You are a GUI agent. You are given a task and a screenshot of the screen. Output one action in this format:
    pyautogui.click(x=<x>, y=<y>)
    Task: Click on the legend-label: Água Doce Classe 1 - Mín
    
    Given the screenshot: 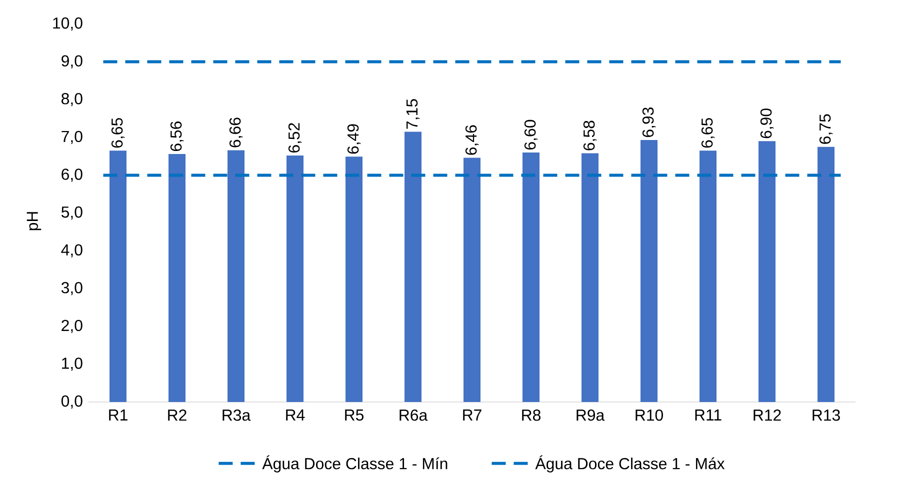 What is the action you would take?
    pyautogui.click(x=355, y=463)
    